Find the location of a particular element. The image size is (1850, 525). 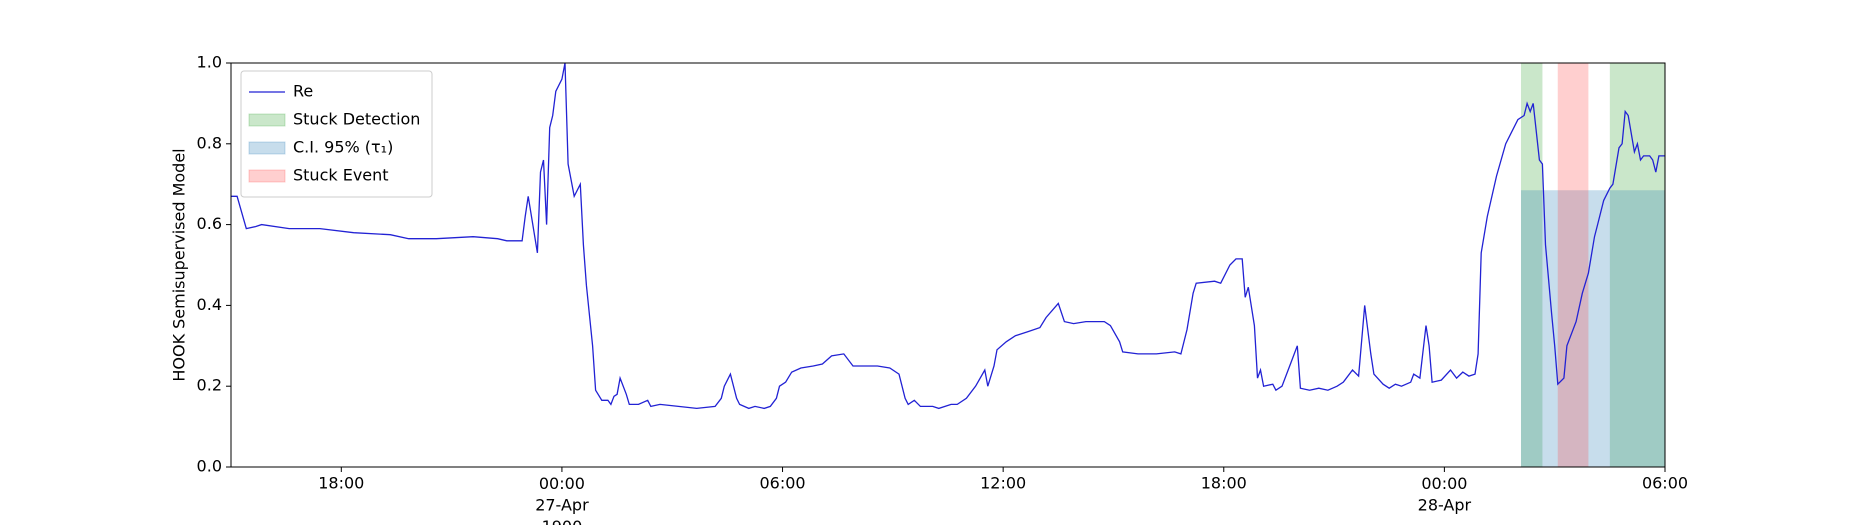

y-tick-label: 0.0 is located at coordinates (209, 466).